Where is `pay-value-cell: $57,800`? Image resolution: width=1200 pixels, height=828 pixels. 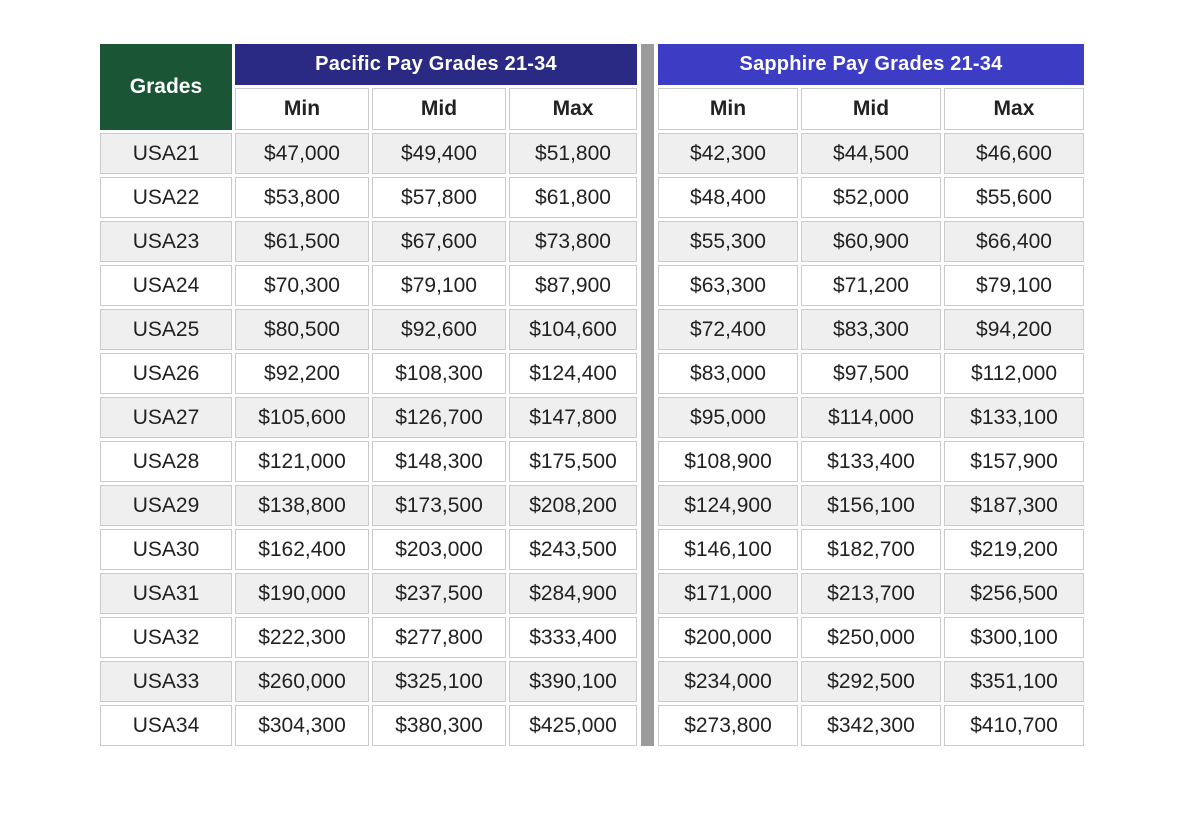 pay-value-cell: $57,800 is located at coordinates (439, 197).